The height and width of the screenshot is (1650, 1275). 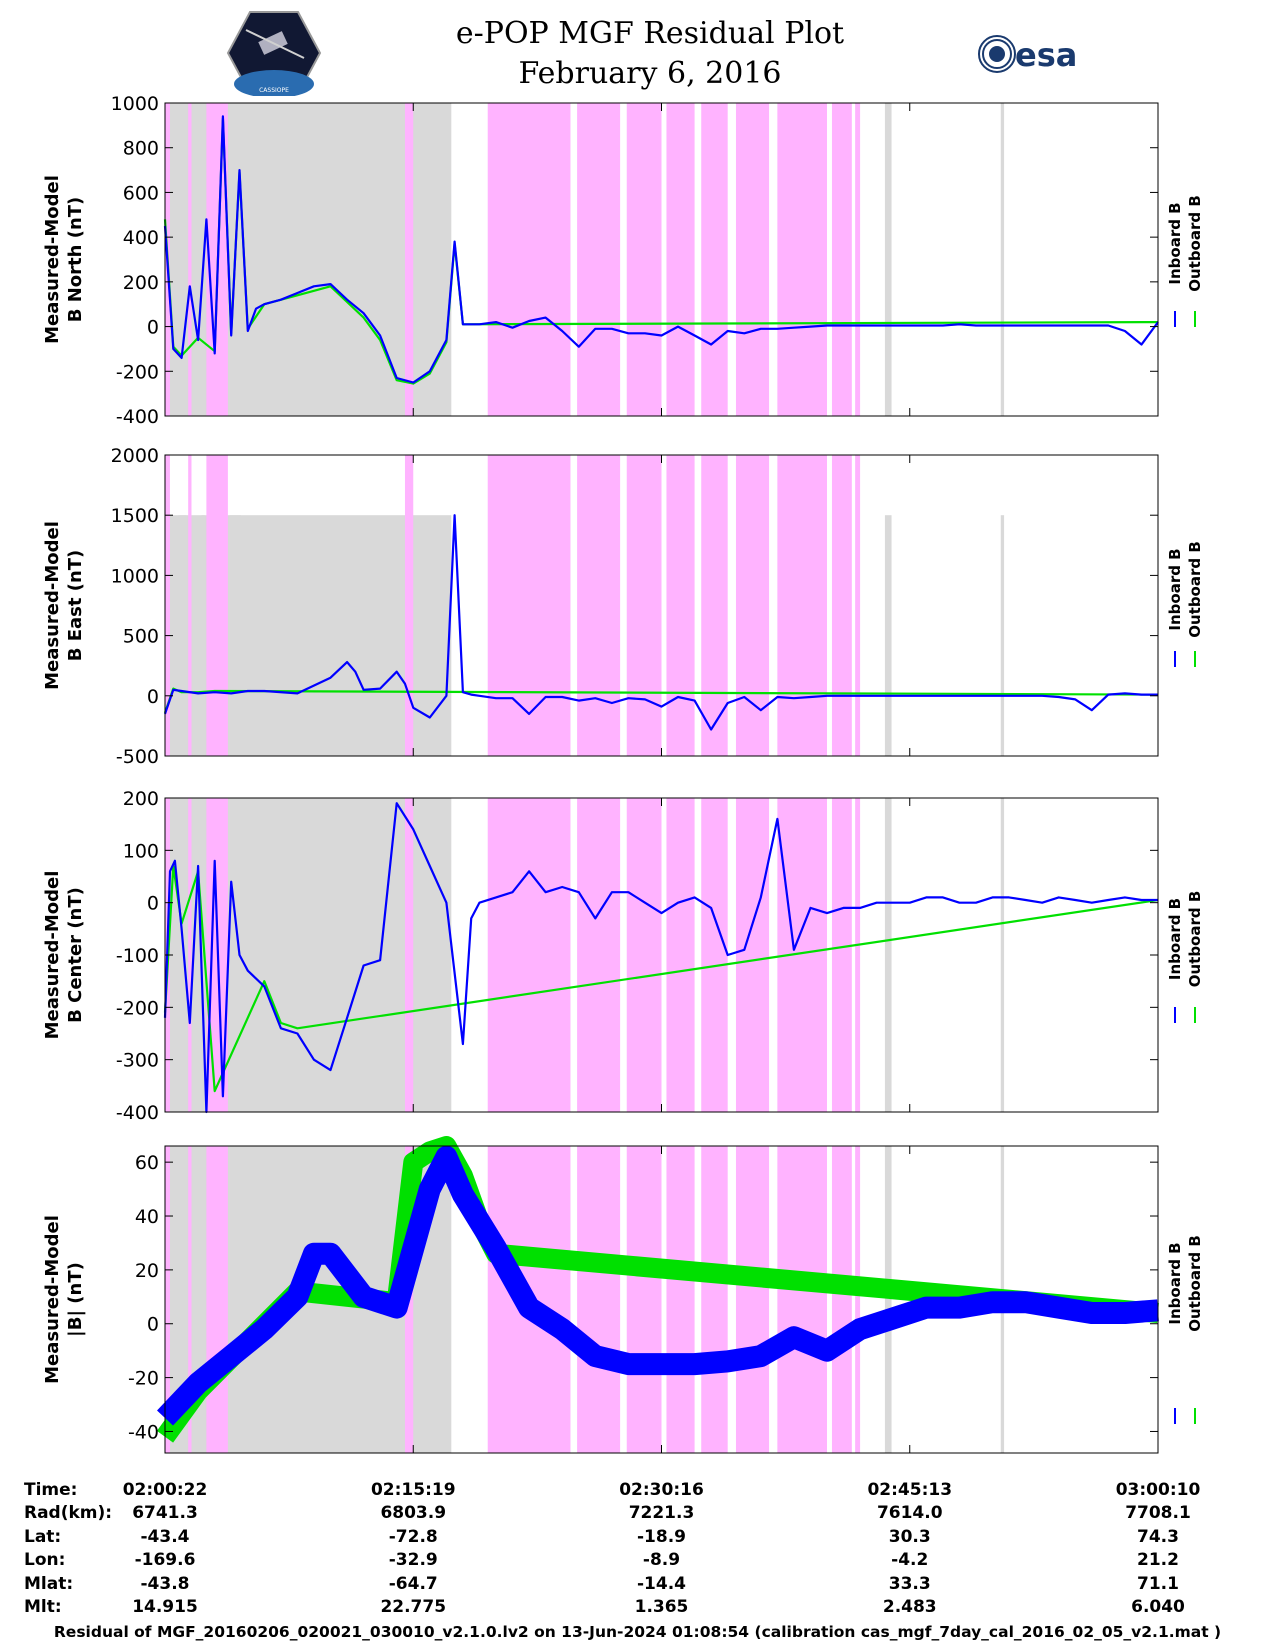 I want to click on y-tick-label: 800, so click(x=141, y=149).